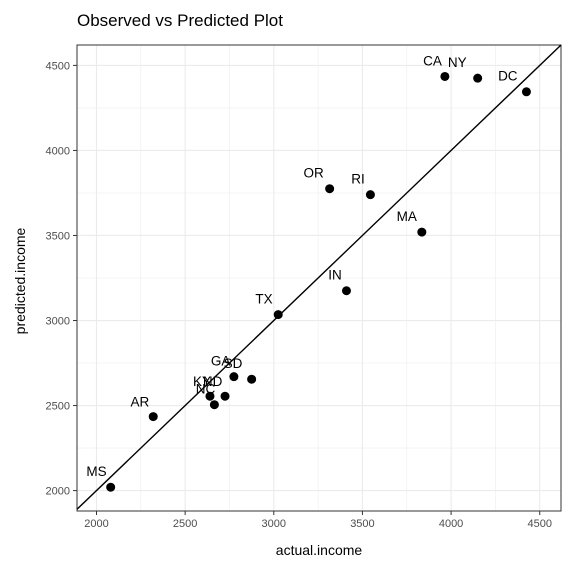  What do you see at coordinates (346, 291) in the screenshot?
I see `data-point-in` at bounding box center [346, 291].